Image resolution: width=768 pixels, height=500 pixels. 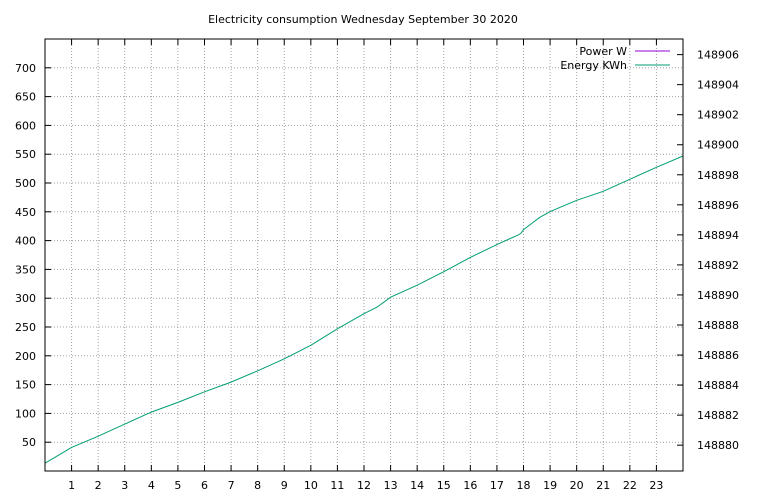 What do you see at coordinates (603, 485) in the screenshot?
I see `x-tick-label: 21` at bounding box center [603, 485].